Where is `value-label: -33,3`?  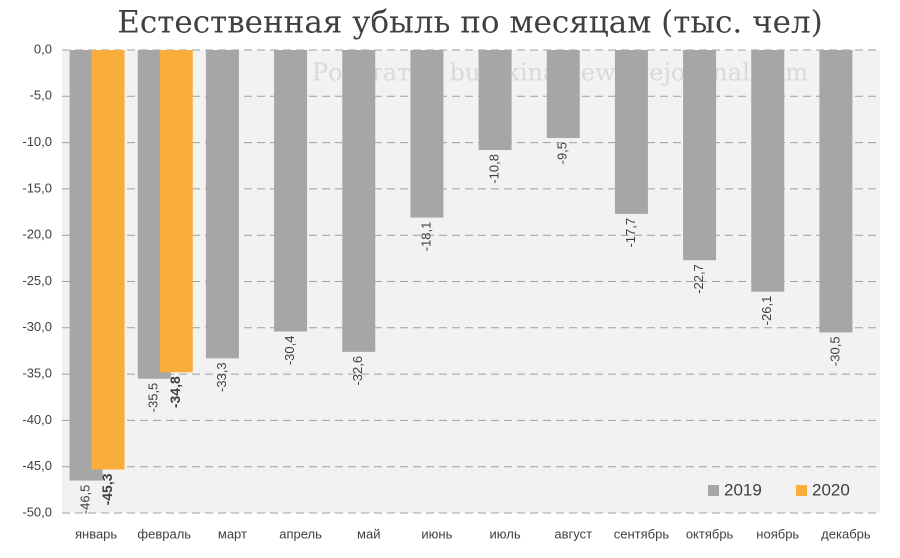 value-label: -33,3 is located at coordinates (221, 377).